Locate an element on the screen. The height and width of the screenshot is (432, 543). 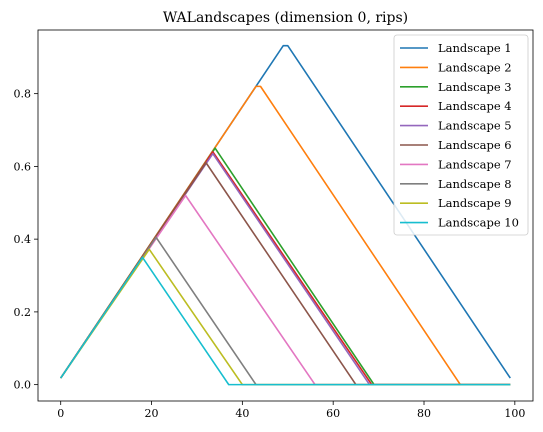
x-tick-label: 40 is located at coordinates (242, 413).